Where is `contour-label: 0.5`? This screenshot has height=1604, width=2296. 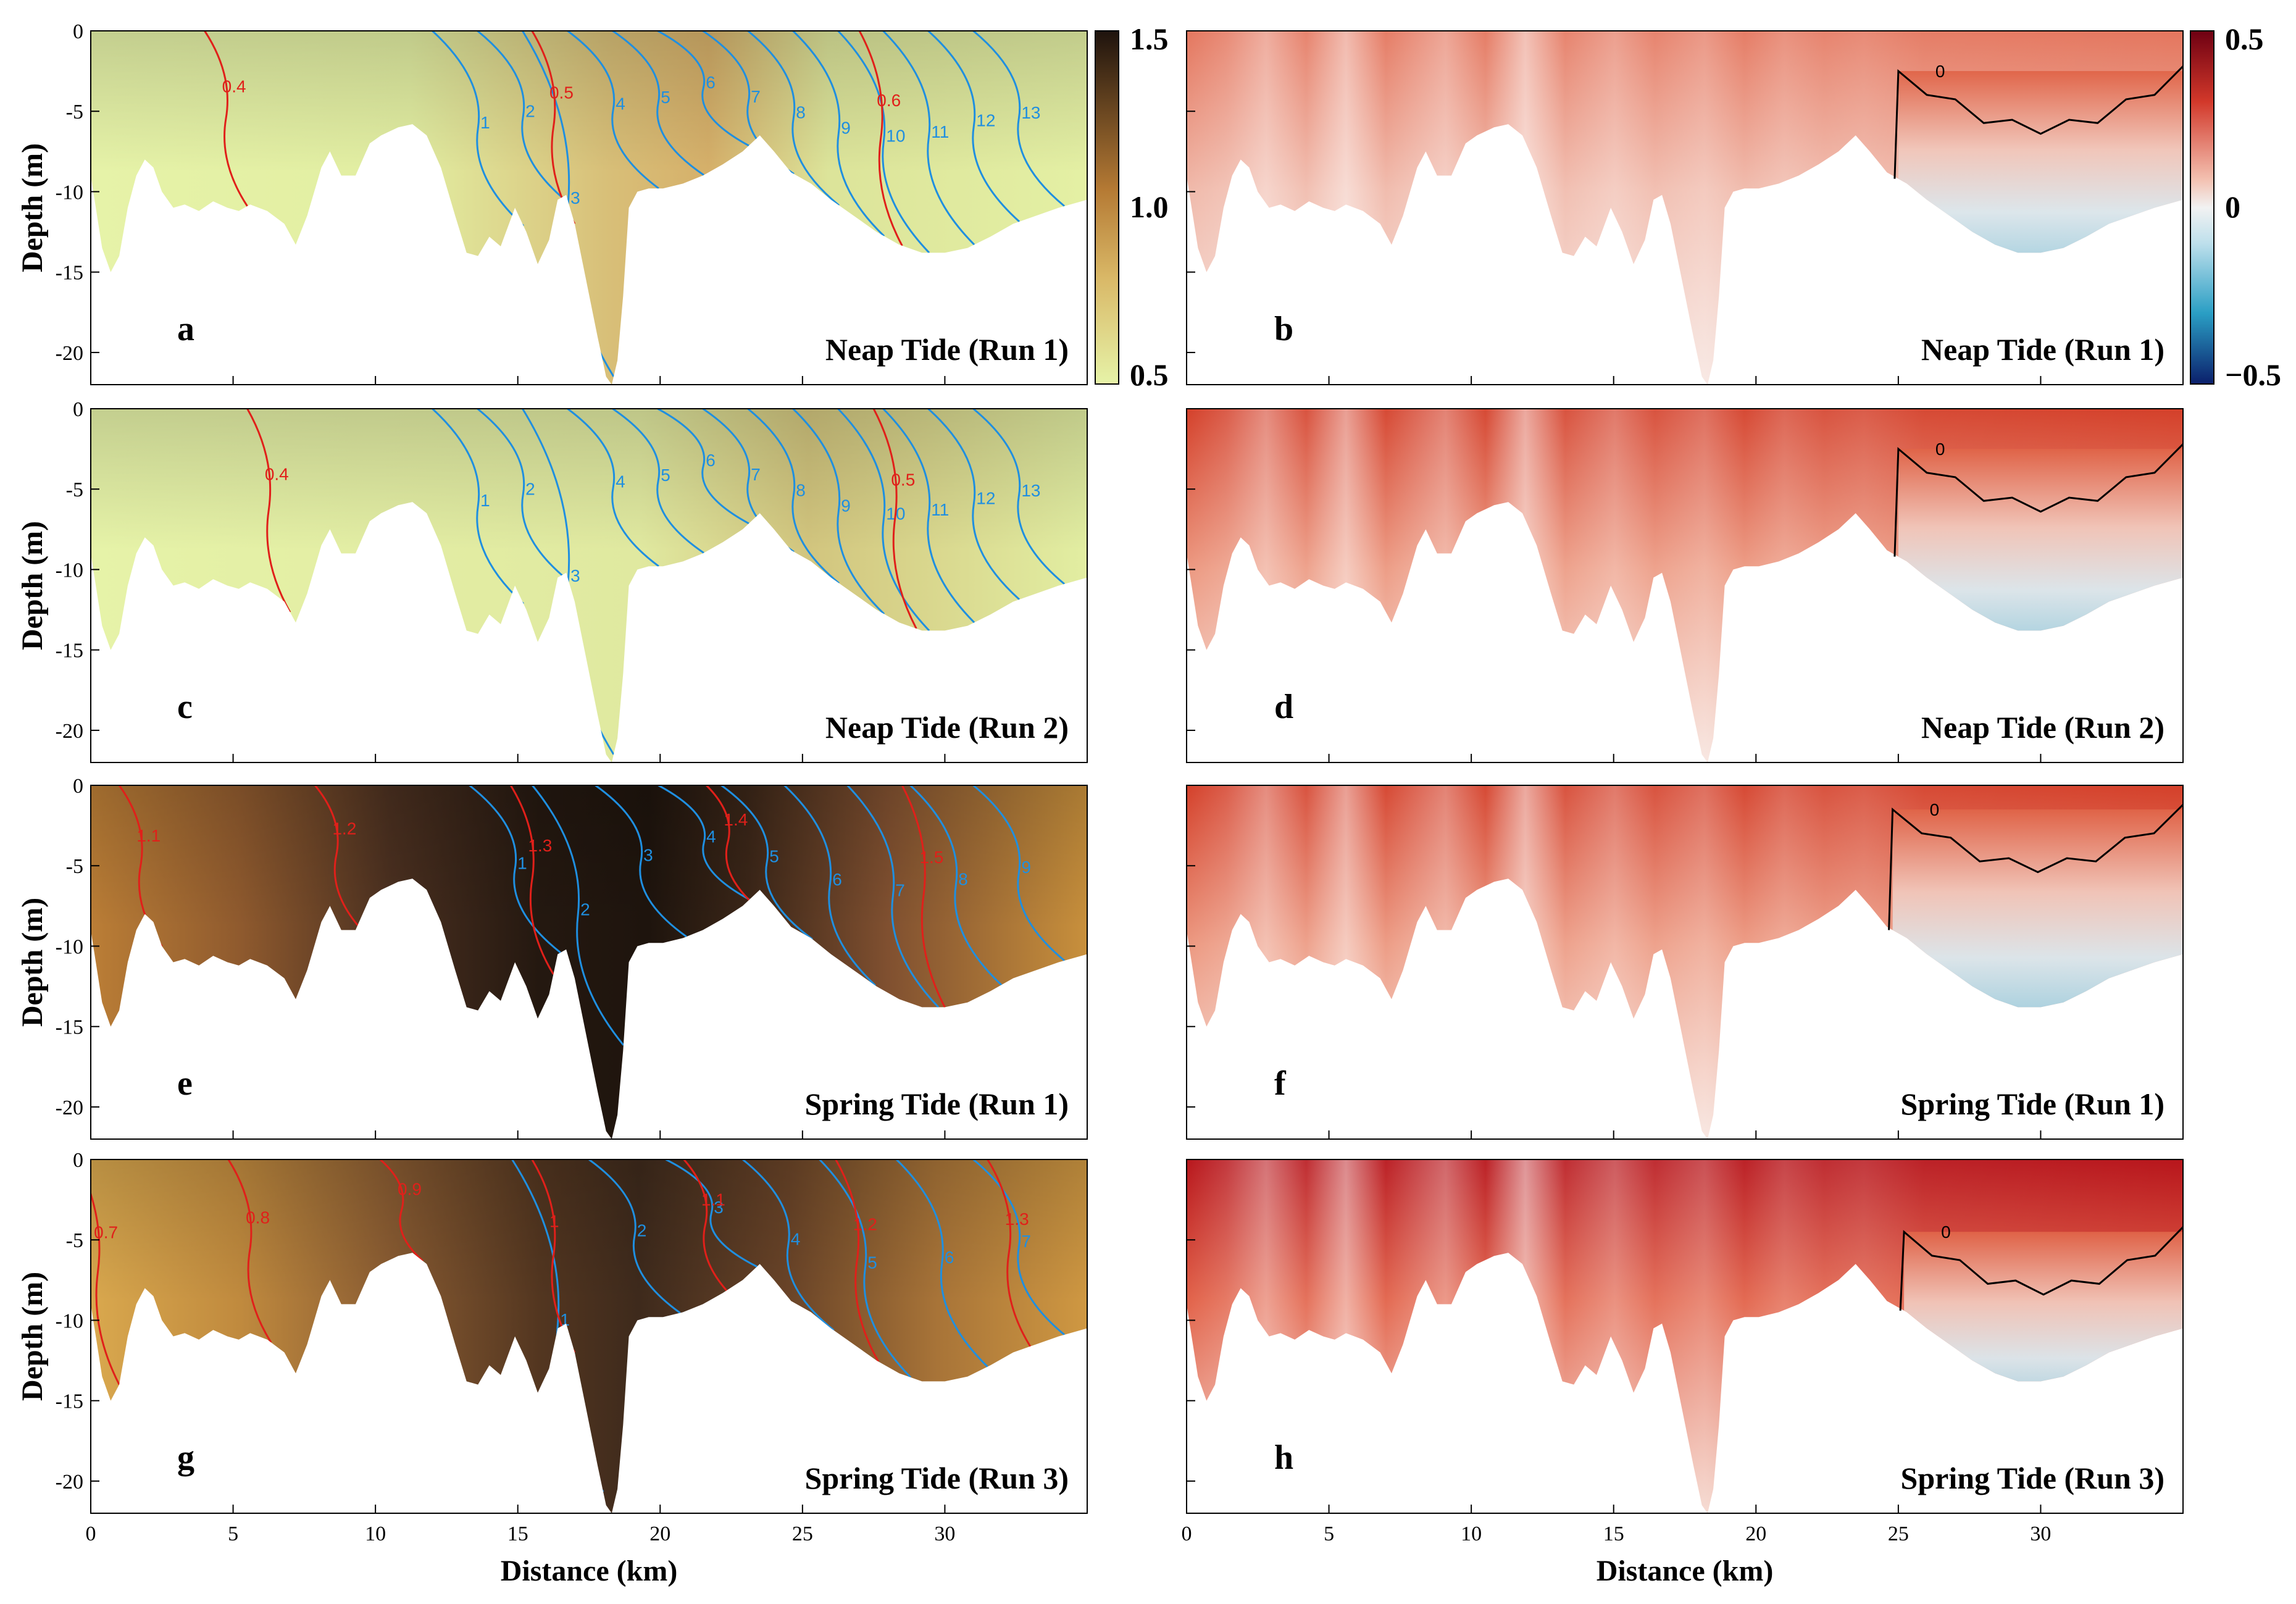 contour-label: 0.5 is located at coordinates (903, 480).